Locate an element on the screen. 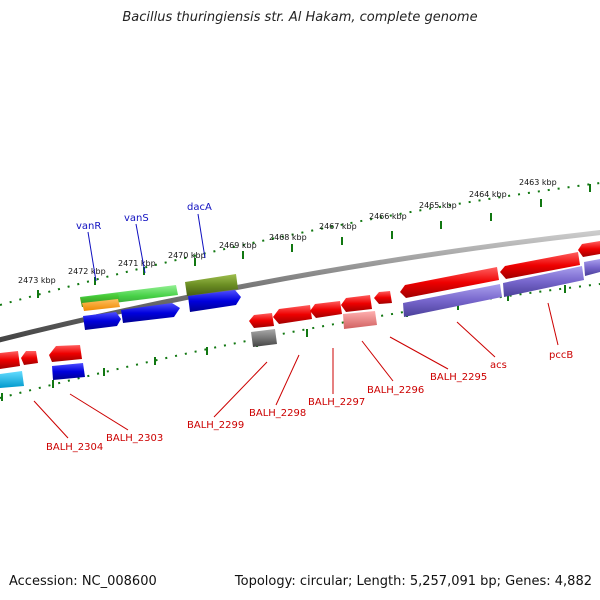 This screenshot has height=600, width=600. kbp-label: 2464 kbp is located at coordinates (488, 194).